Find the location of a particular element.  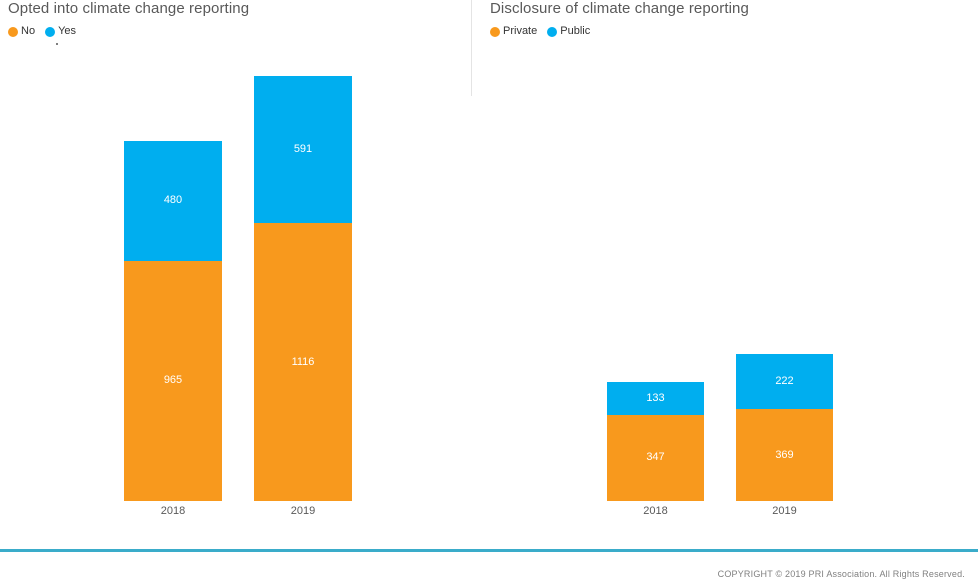

bar-segment-no-2018: 965 is located at coordinates (173, 380).